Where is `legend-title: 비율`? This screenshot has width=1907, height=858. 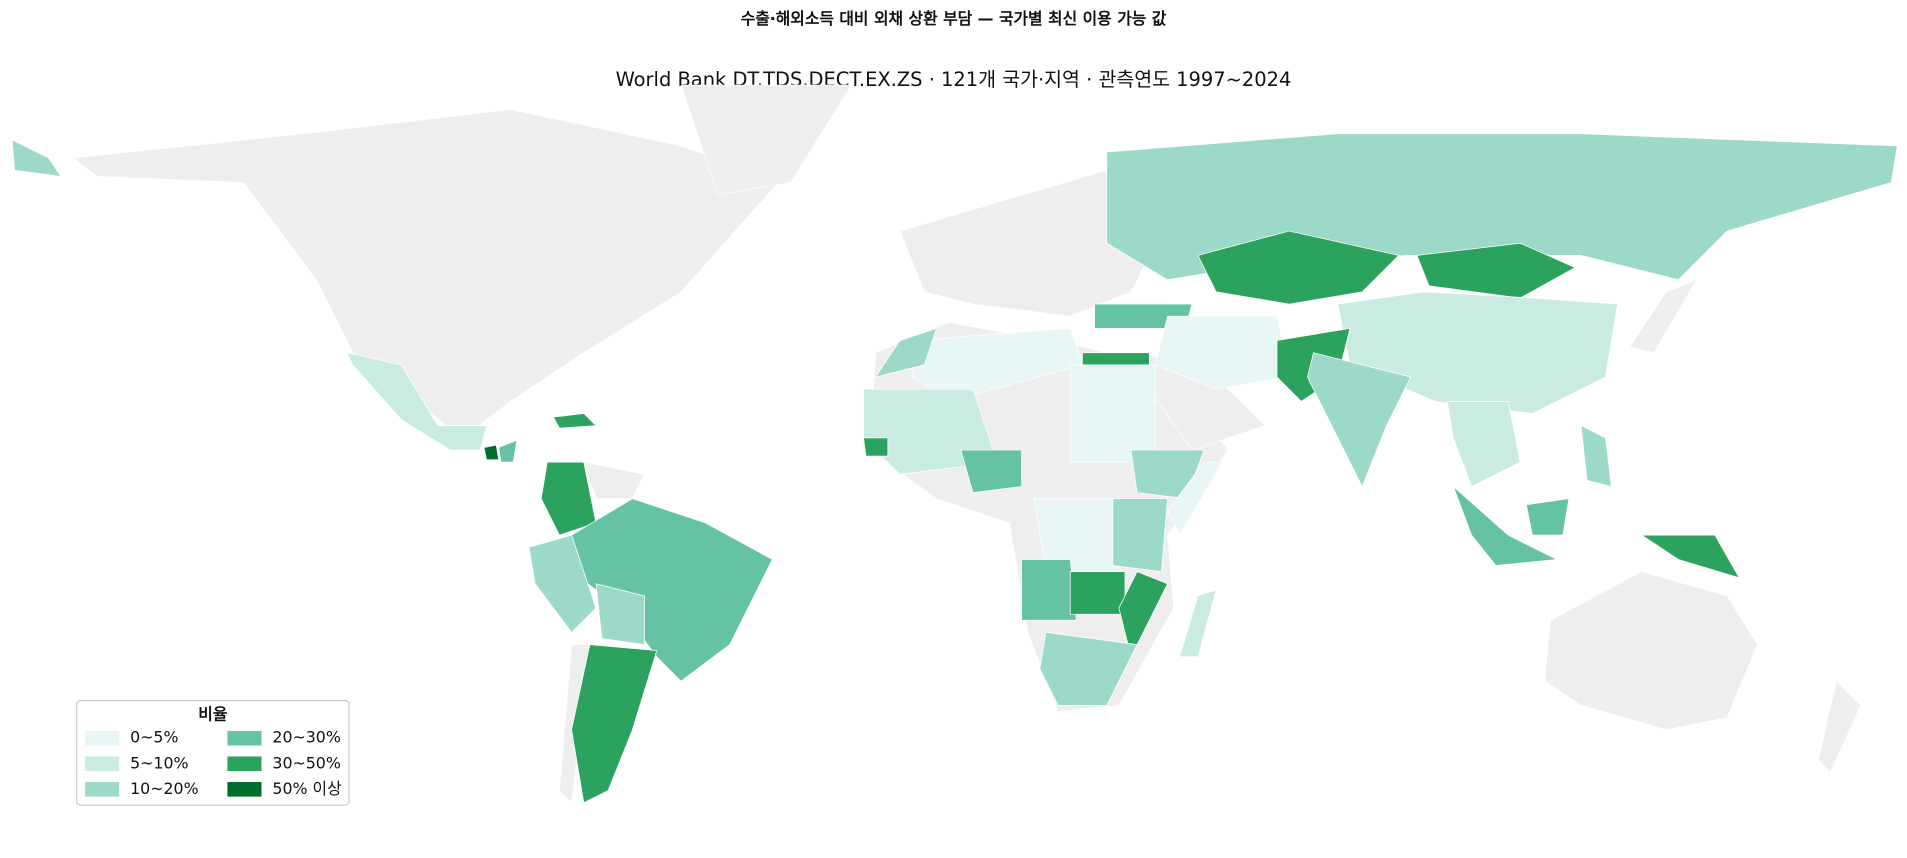 legend-title: 비율 is located at coordinates (212, 714).